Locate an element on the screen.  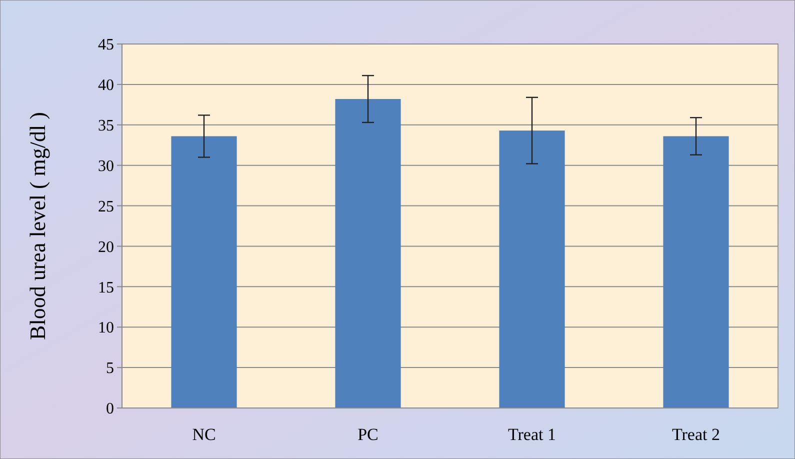
y-tick-label: 0 is located at coordinates (110, 409).